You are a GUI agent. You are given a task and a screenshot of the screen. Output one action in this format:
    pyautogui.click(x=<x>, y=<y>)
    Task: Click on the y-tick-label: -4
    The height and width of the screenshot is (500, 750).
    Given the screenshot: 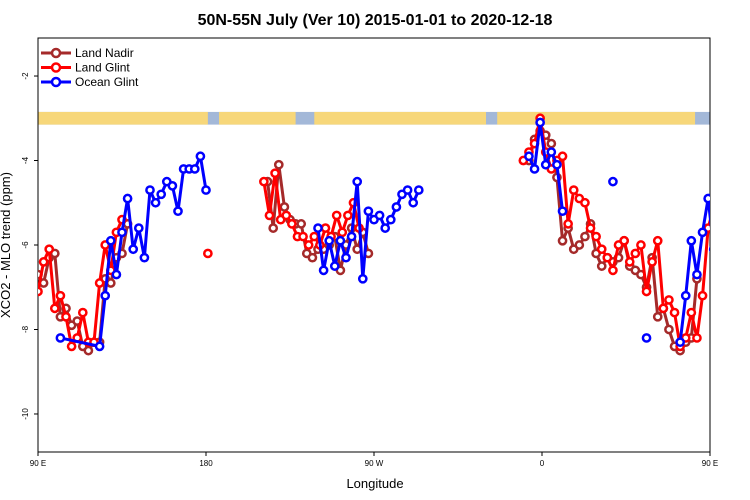 What is the action you would take?
    pyautogui.click(x=25, y=160)
    